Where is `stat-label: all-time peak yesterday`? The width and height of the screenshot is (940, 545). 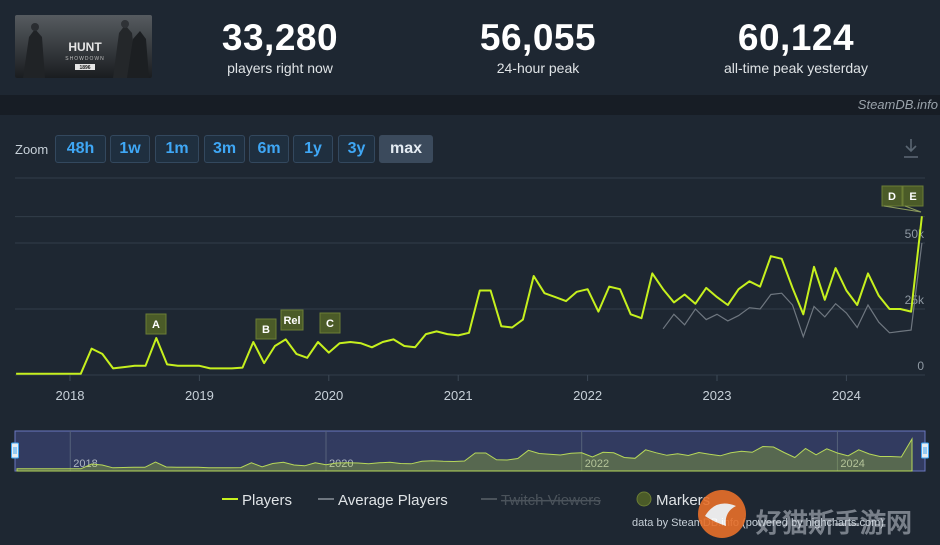 stat-label: all-time peak yesterday is located at coordinates (796, 68).